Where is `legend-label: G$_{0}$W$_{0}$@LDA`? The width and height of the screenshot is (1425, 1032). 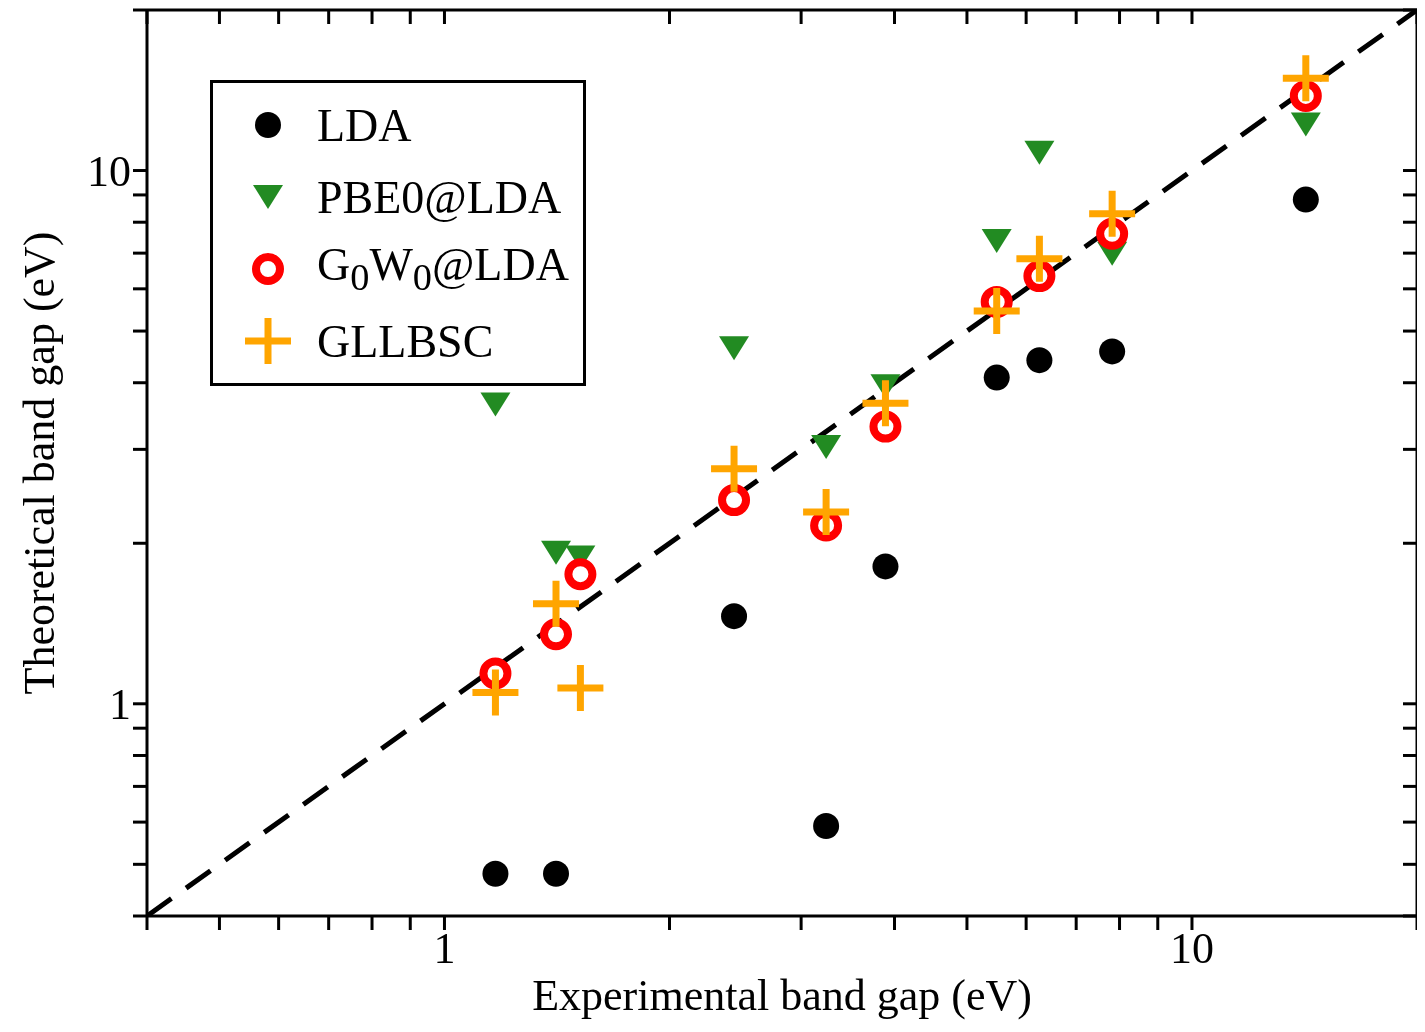 legend-label: G$_{0}$W$_{0}$@LDA is located at coordinates (443, 269).